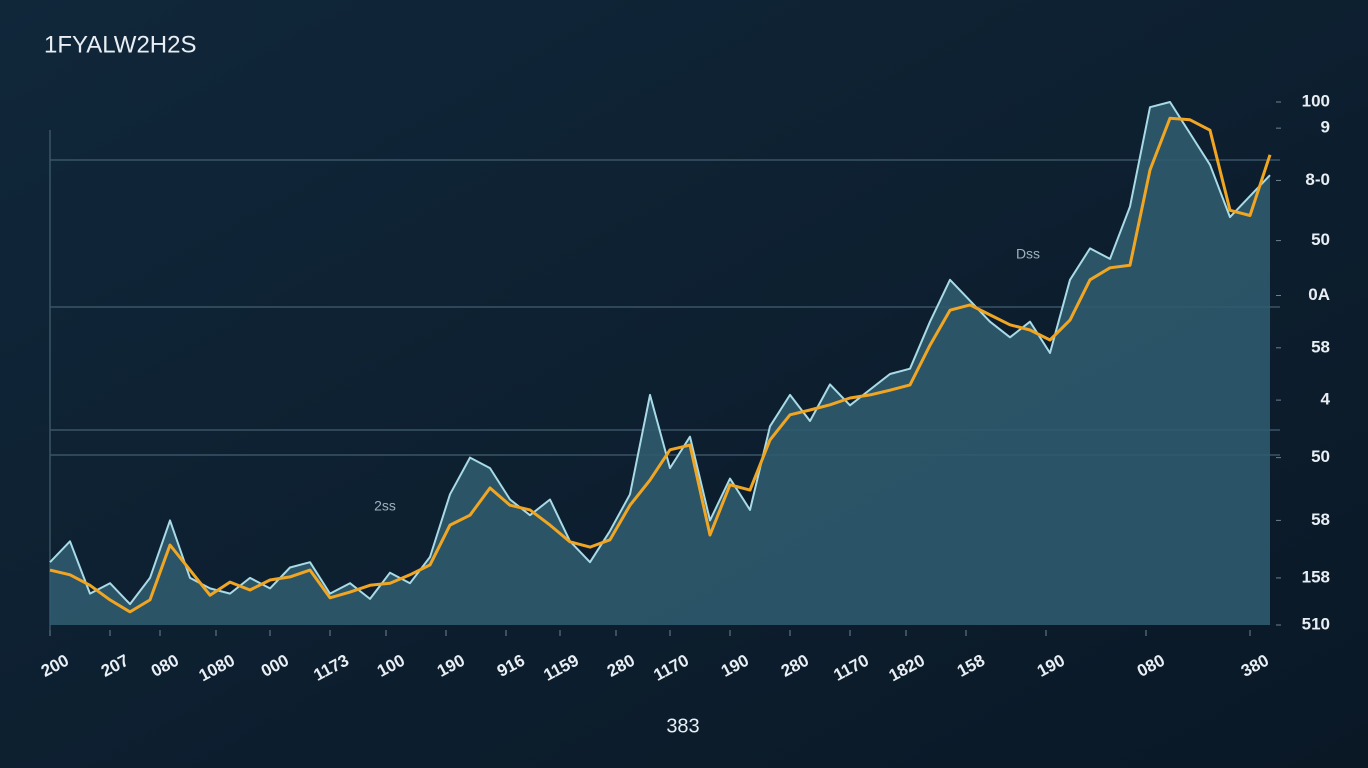  What do you see at coordinates (1317, 179) in the screenshot?
I see `y-tick-label: 8-0` at bounding box center [1317, 179].